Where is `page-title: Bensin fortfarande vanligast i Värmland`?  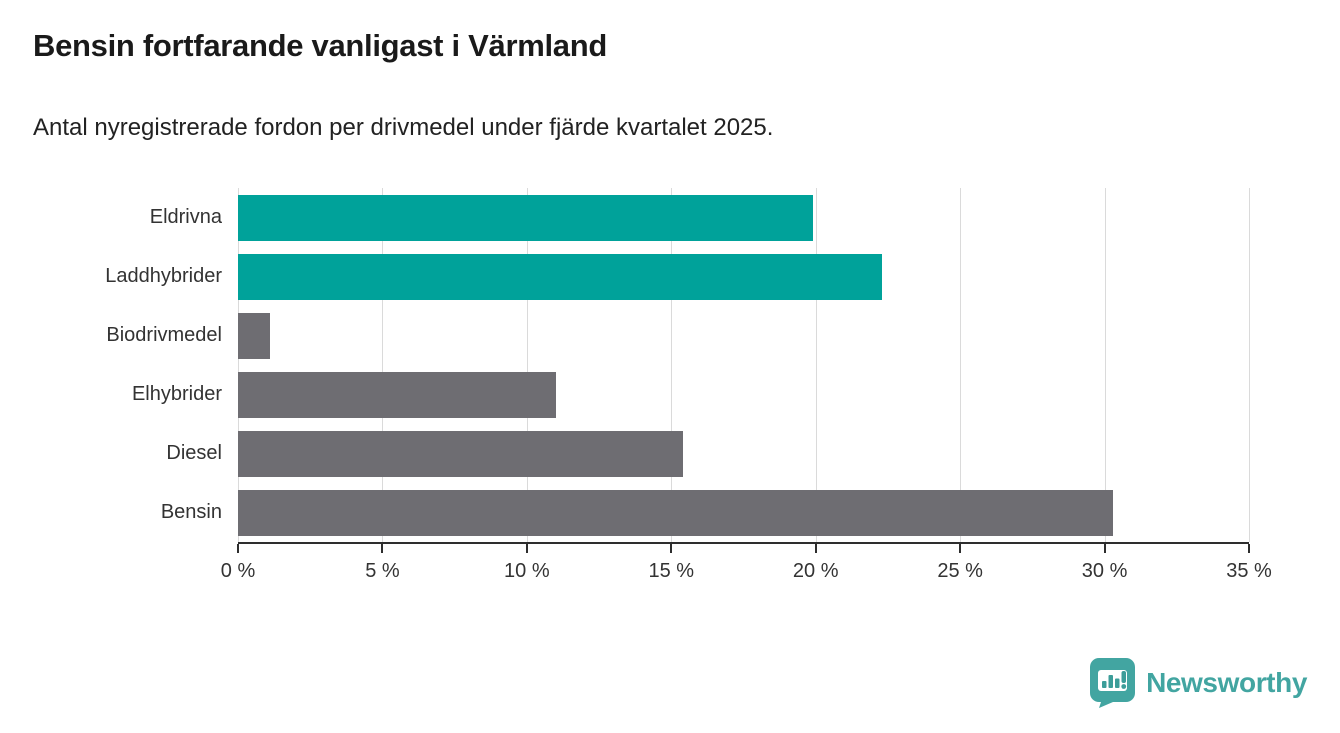
page-title: Bensin fortfarande vanligast i Värmland is located at coordinates (320, 45).